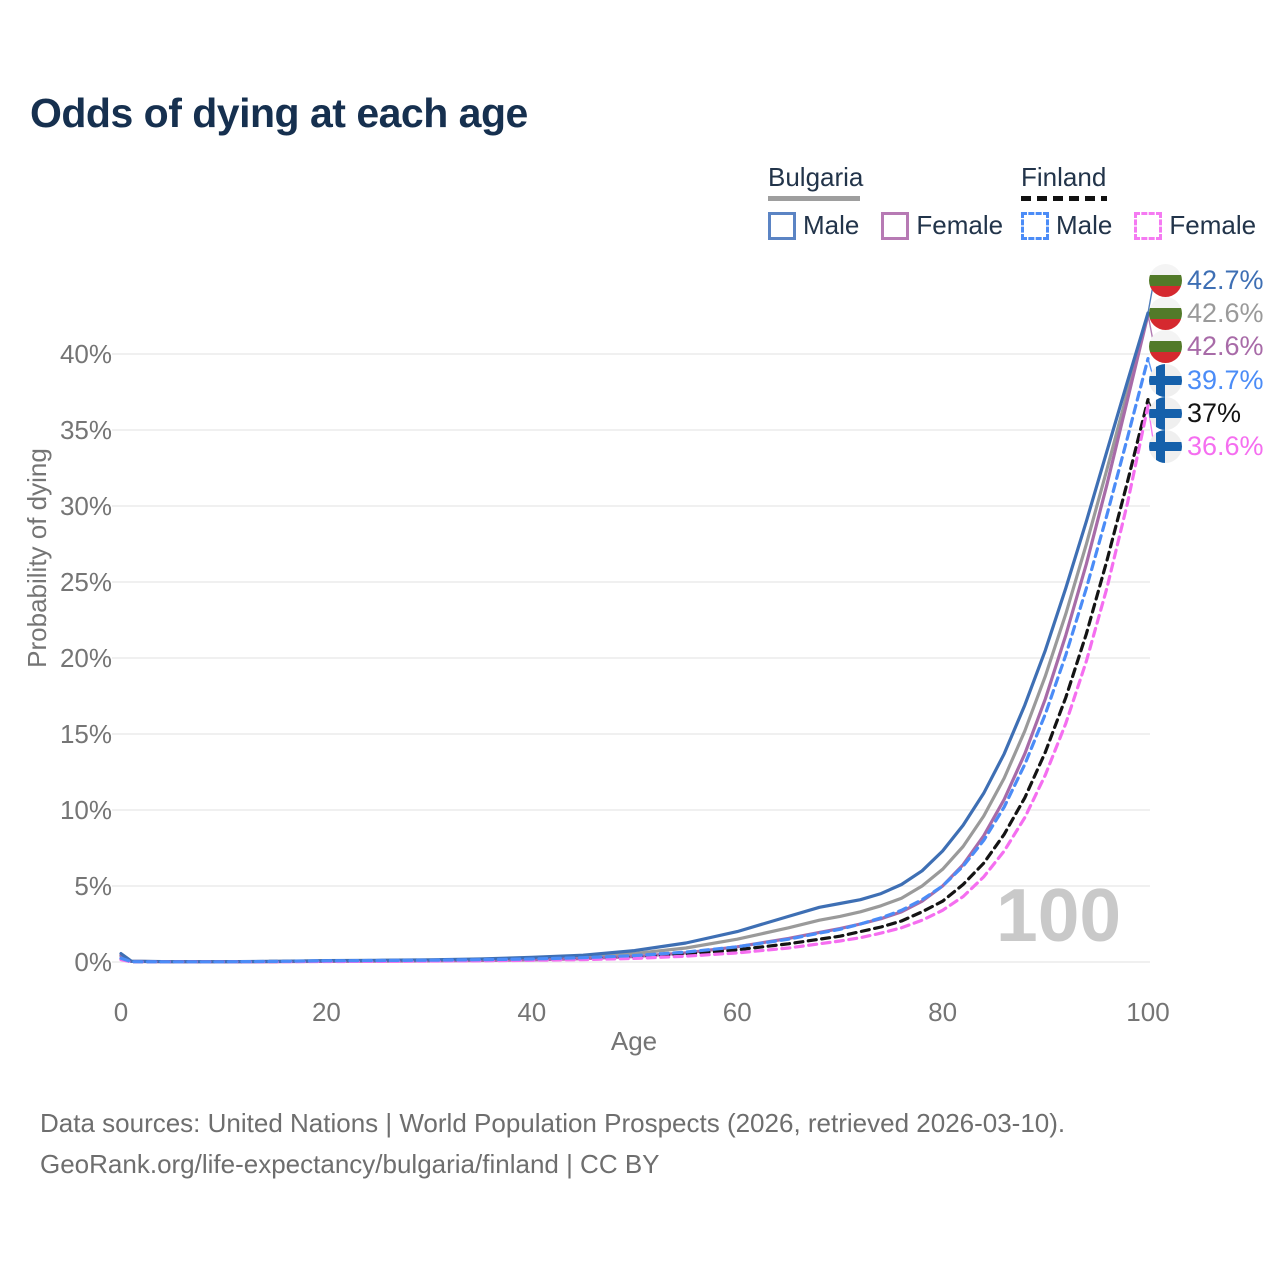  What do you see at coordinates (942, 1012) in the screenshot?
I see `x-tick-label: 80` at bounding box center [942, 1012].